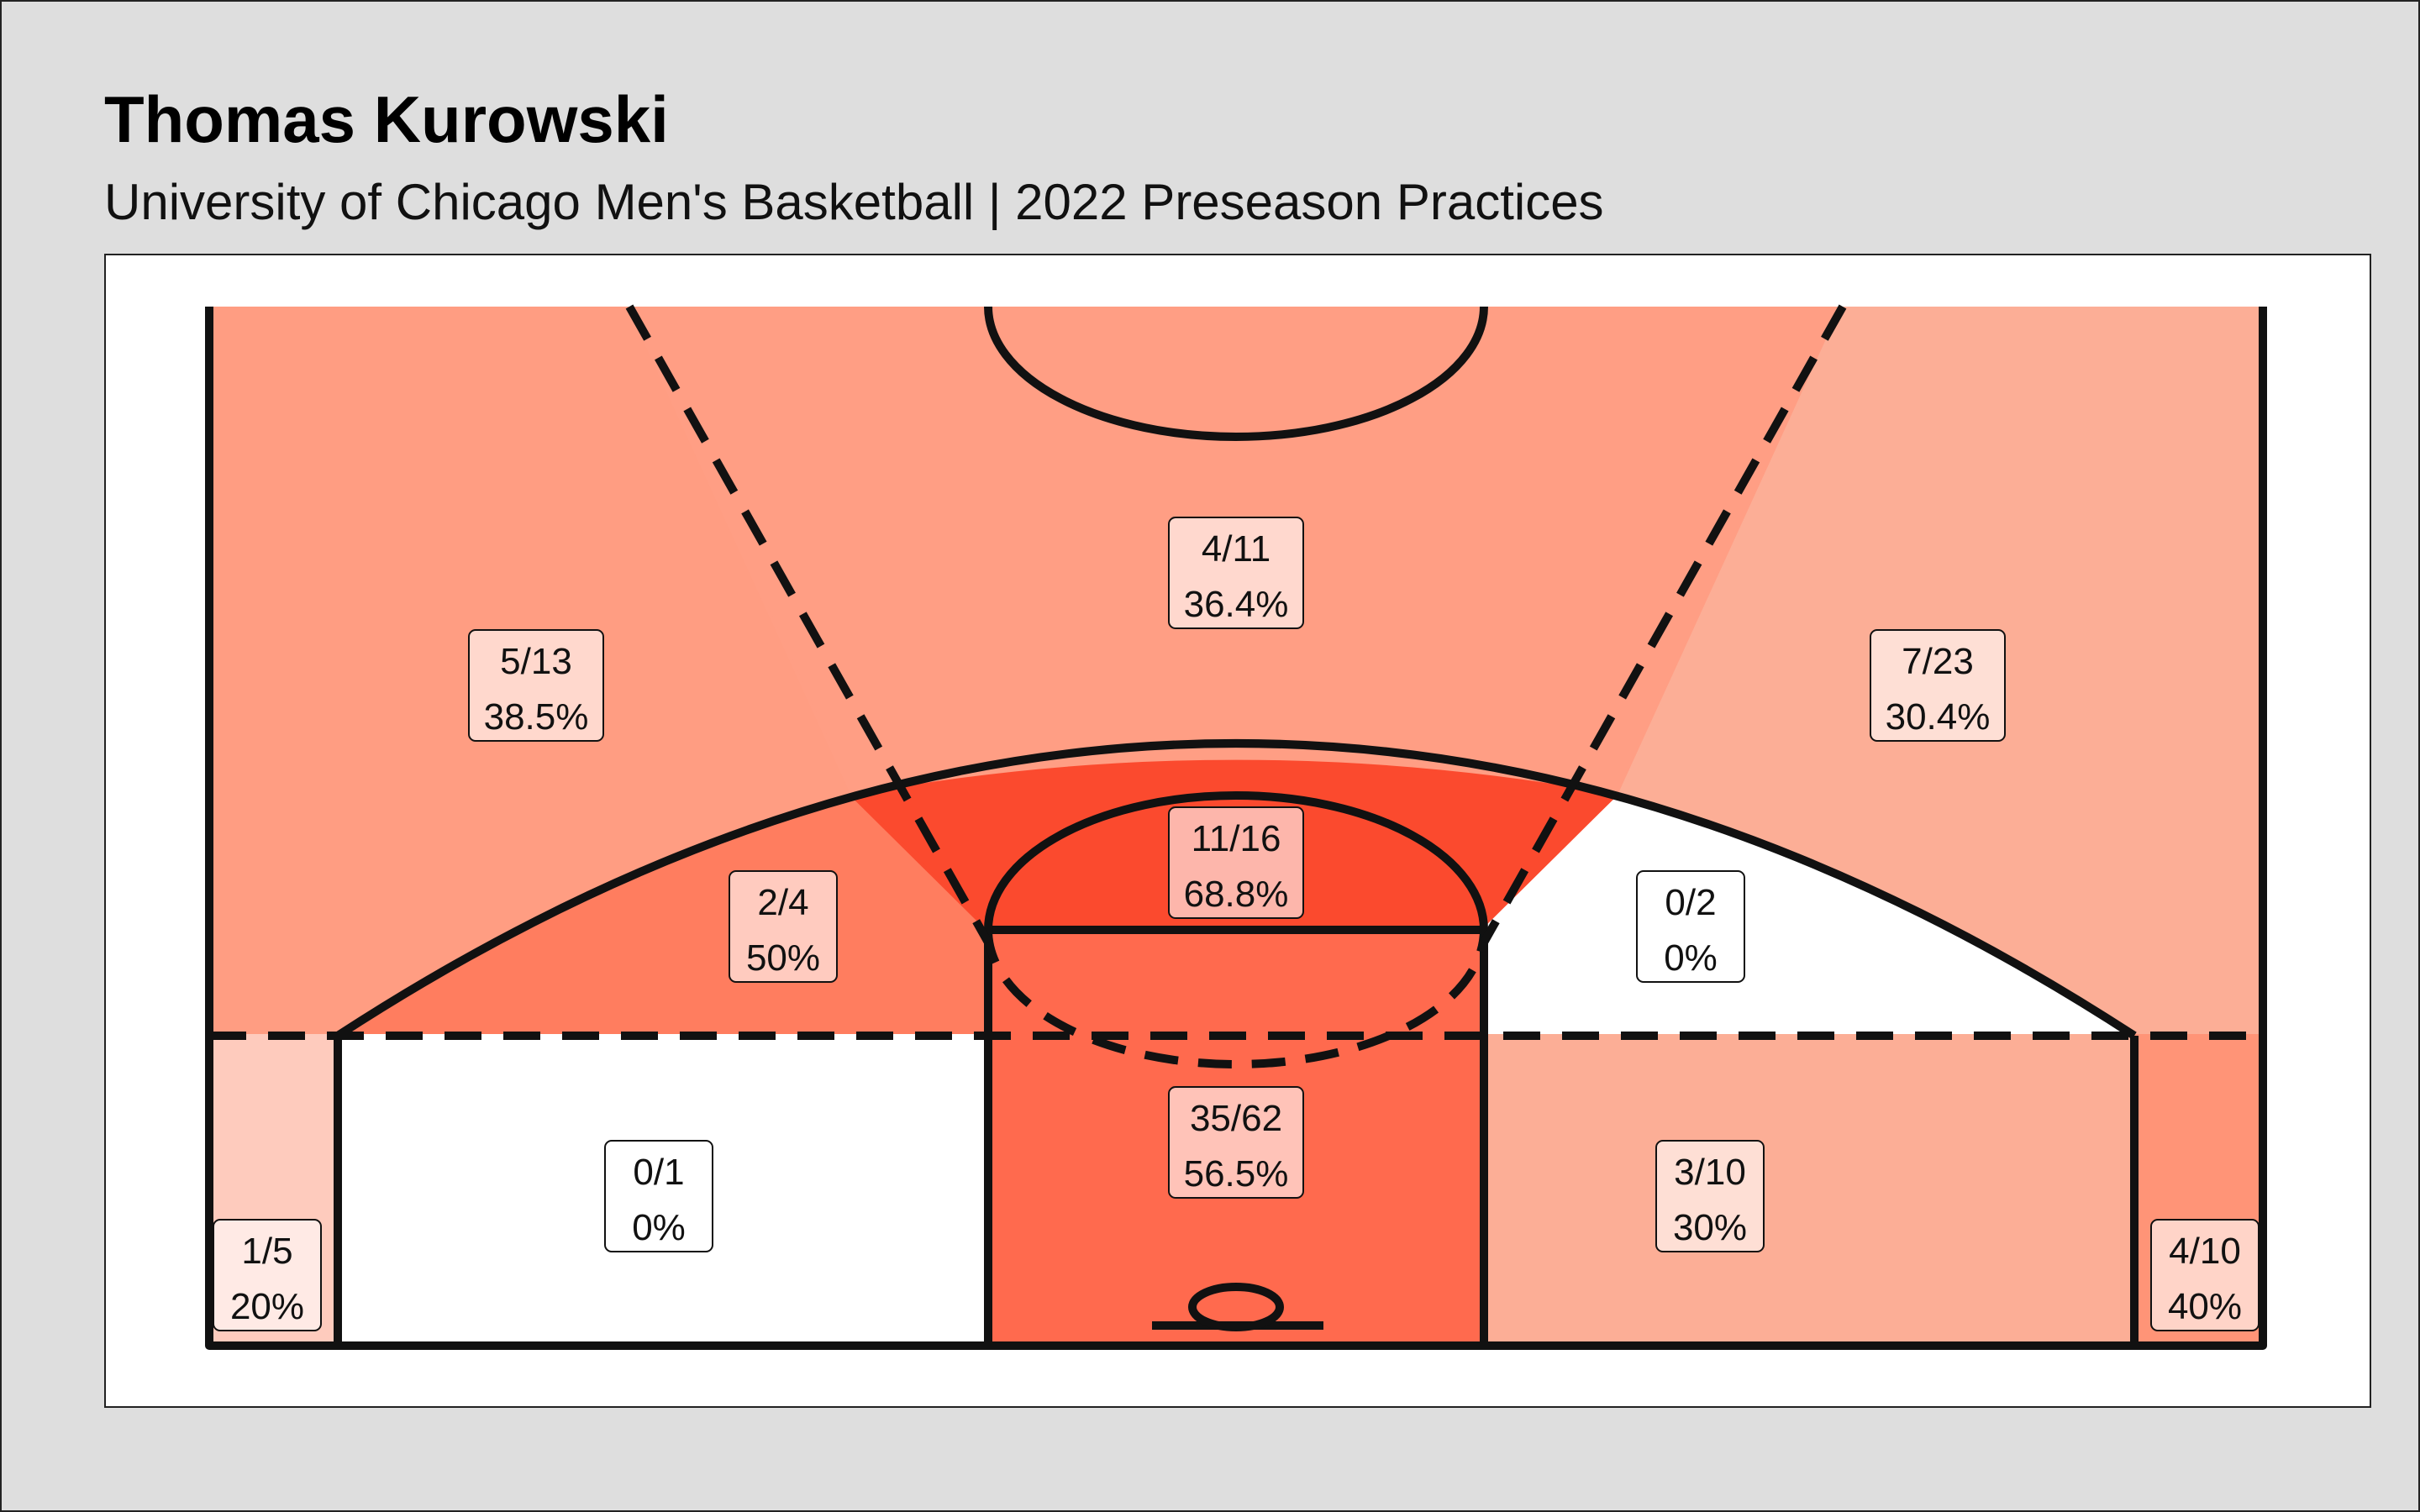  I want to click on zone-label-right-wing-three: 7/23 30.4%, so click(1938, 685).